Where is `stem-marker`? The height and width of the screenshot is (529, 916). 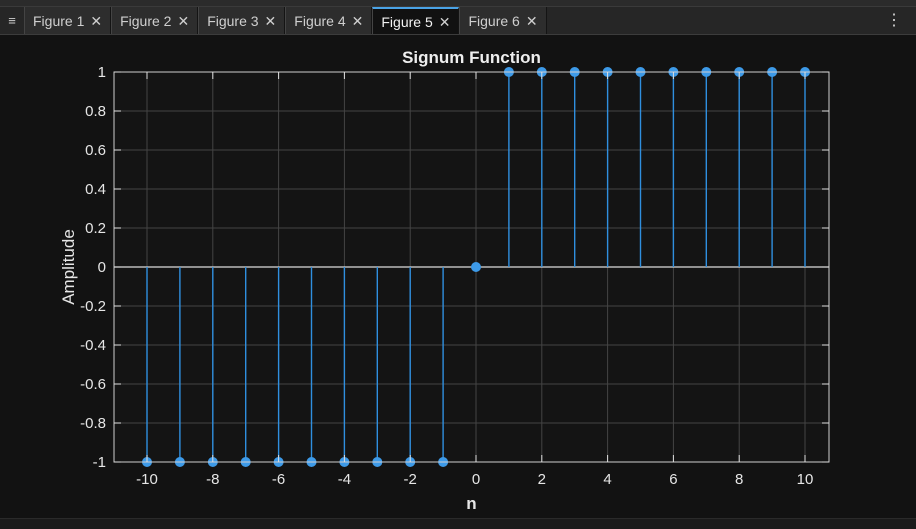
stem-marker is located at coordinates (476, 267).